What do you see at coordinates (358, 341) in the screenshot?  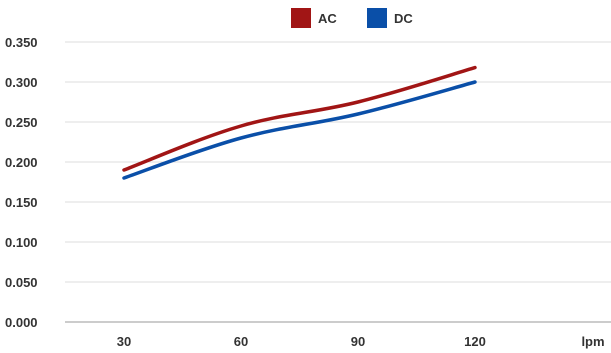 I see `x-tick-label: 90` at bounding box center [358, 341].